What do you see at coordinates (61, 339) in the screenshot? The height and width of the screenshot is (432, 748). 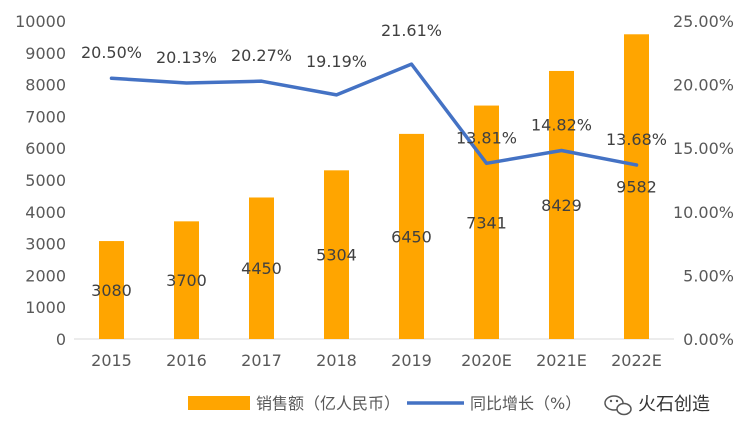 I see `y-tick-label-left: 0` at bounding box center [61, 339].